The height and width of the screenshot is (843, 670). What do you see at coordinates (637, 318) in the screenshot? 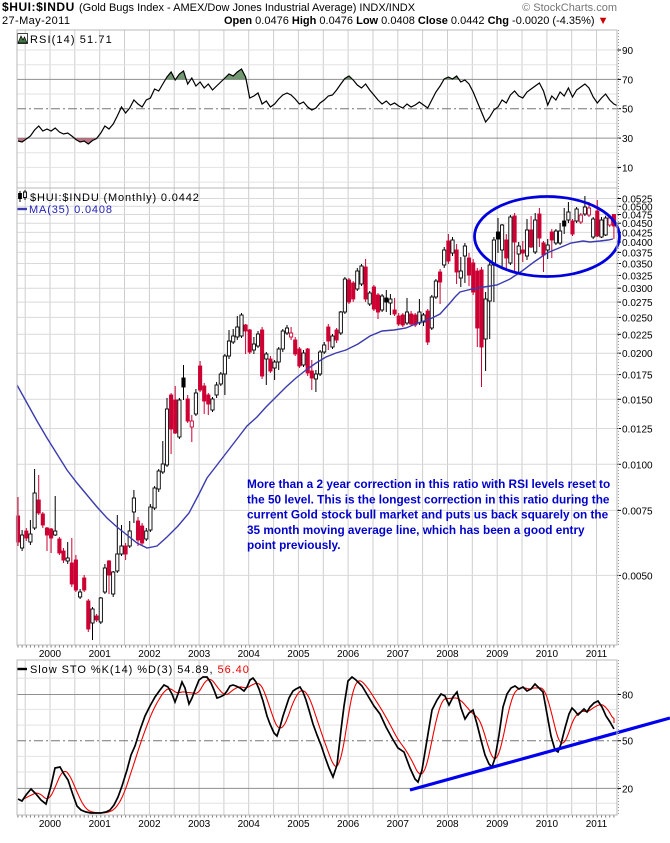
I see `svg-text: 0.0250` at bounding box center [637, 318].